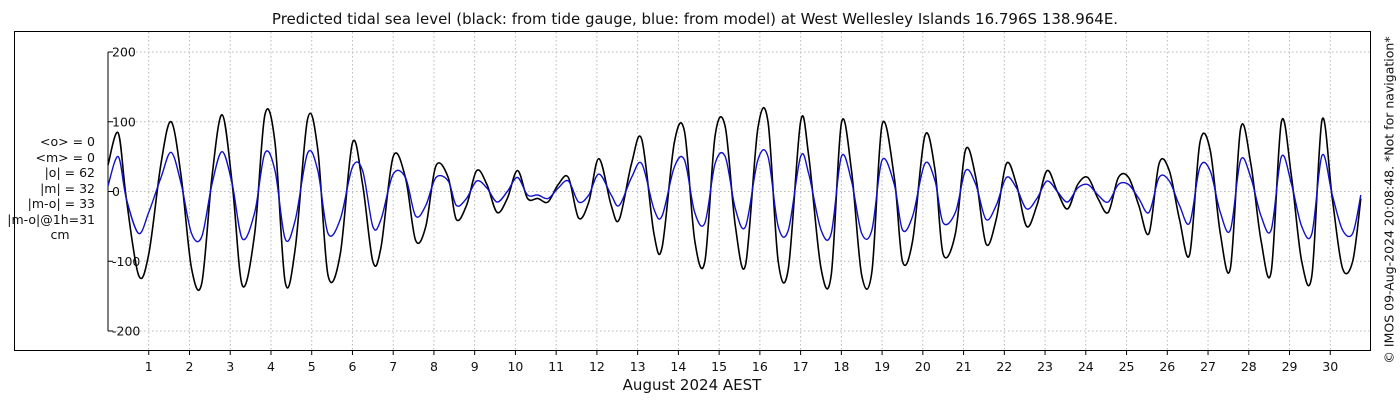  I want to click on x-tick-label: 8, so click(434, 366).